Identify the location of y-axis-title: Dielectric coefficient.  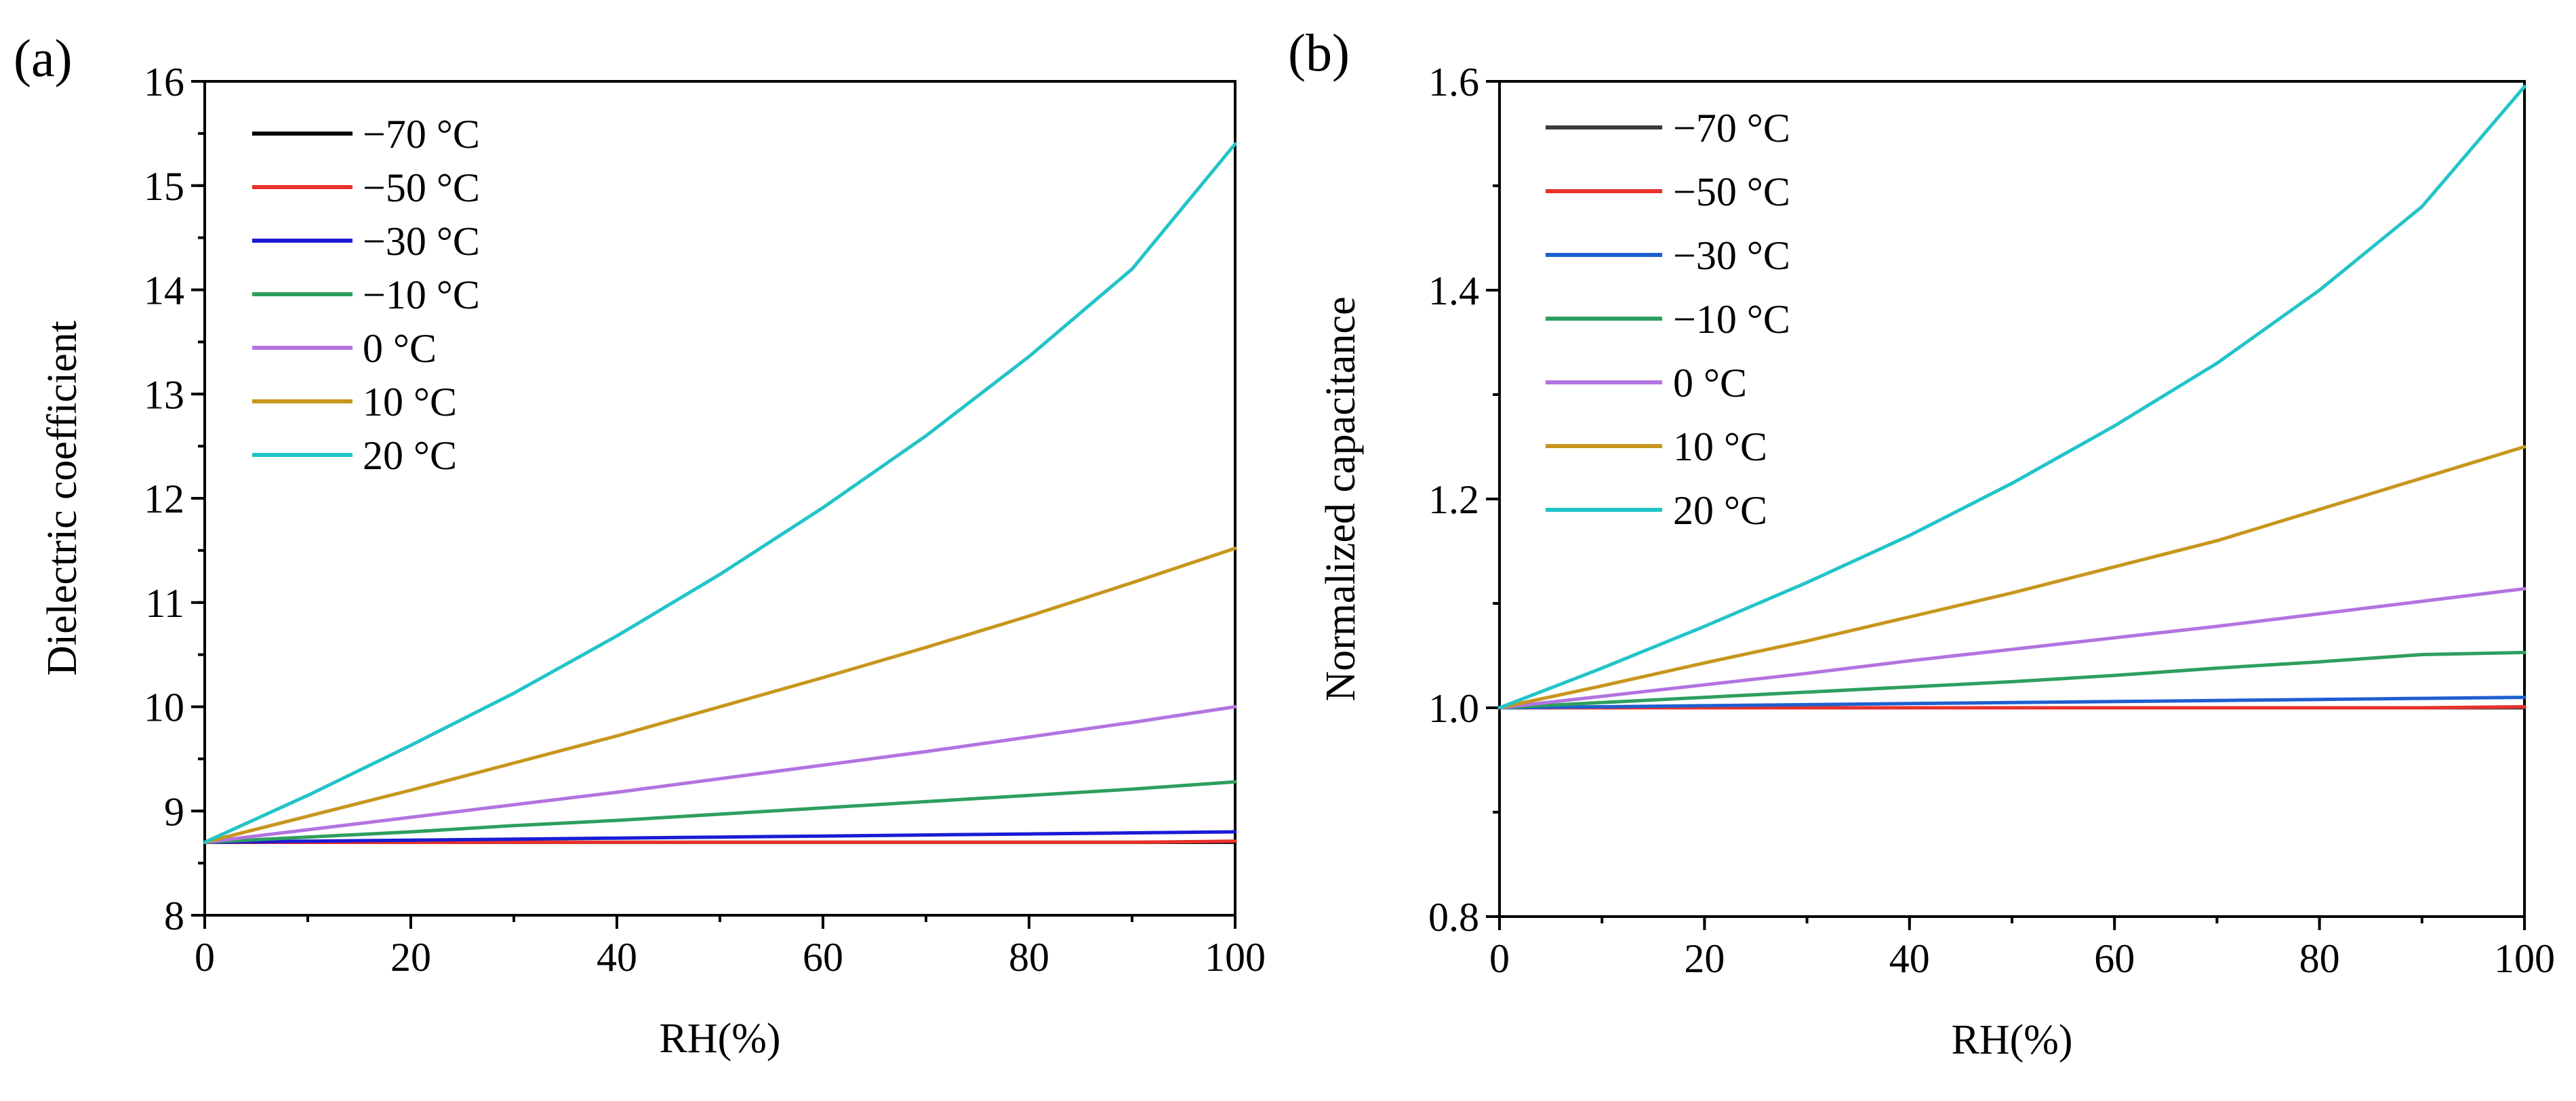
(62, 498).